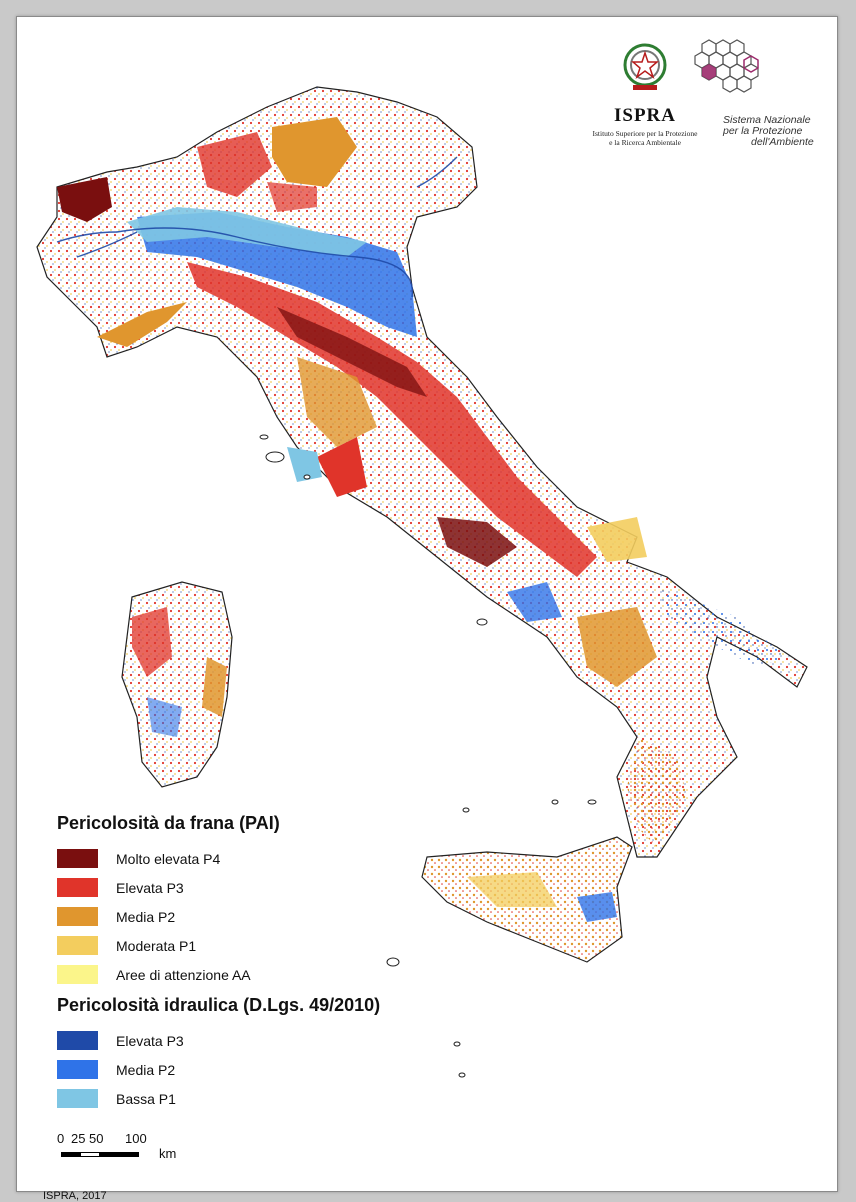  Describe the element at coordinates (512, 889) in the screenshot. I see `sicily-yellow` at that location.